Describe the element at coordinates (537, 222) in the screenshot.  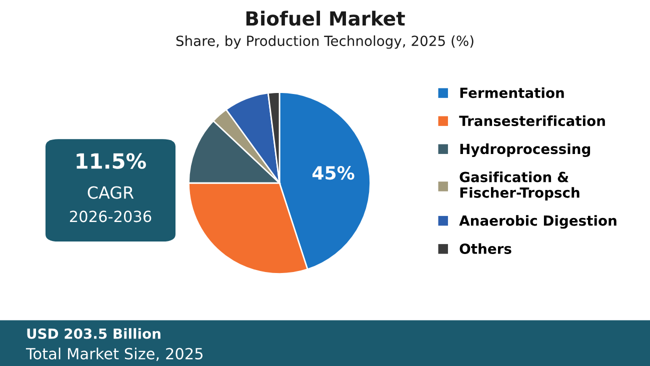
I see `legend-label: Anaerobic Digestion` at that location.